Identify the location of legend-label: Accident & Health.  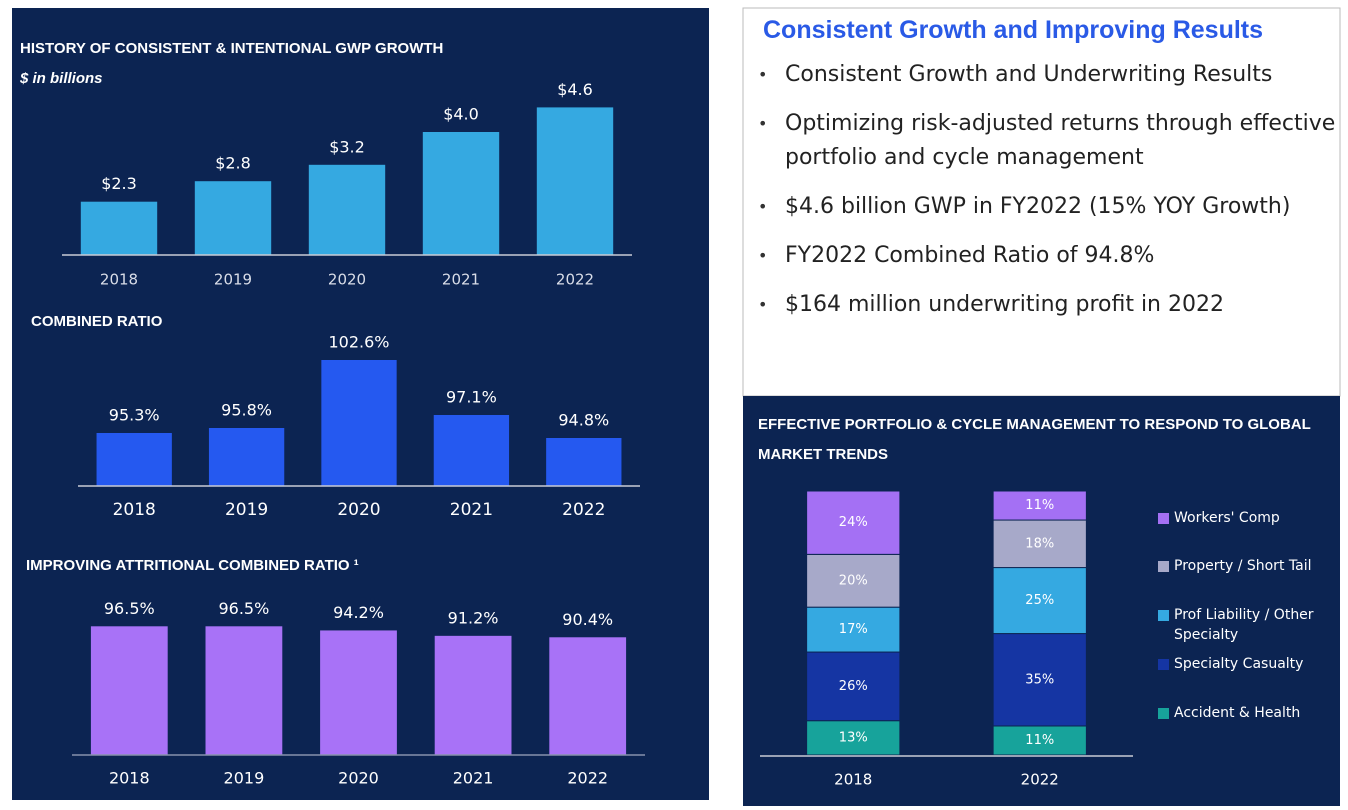
(1237, 713).